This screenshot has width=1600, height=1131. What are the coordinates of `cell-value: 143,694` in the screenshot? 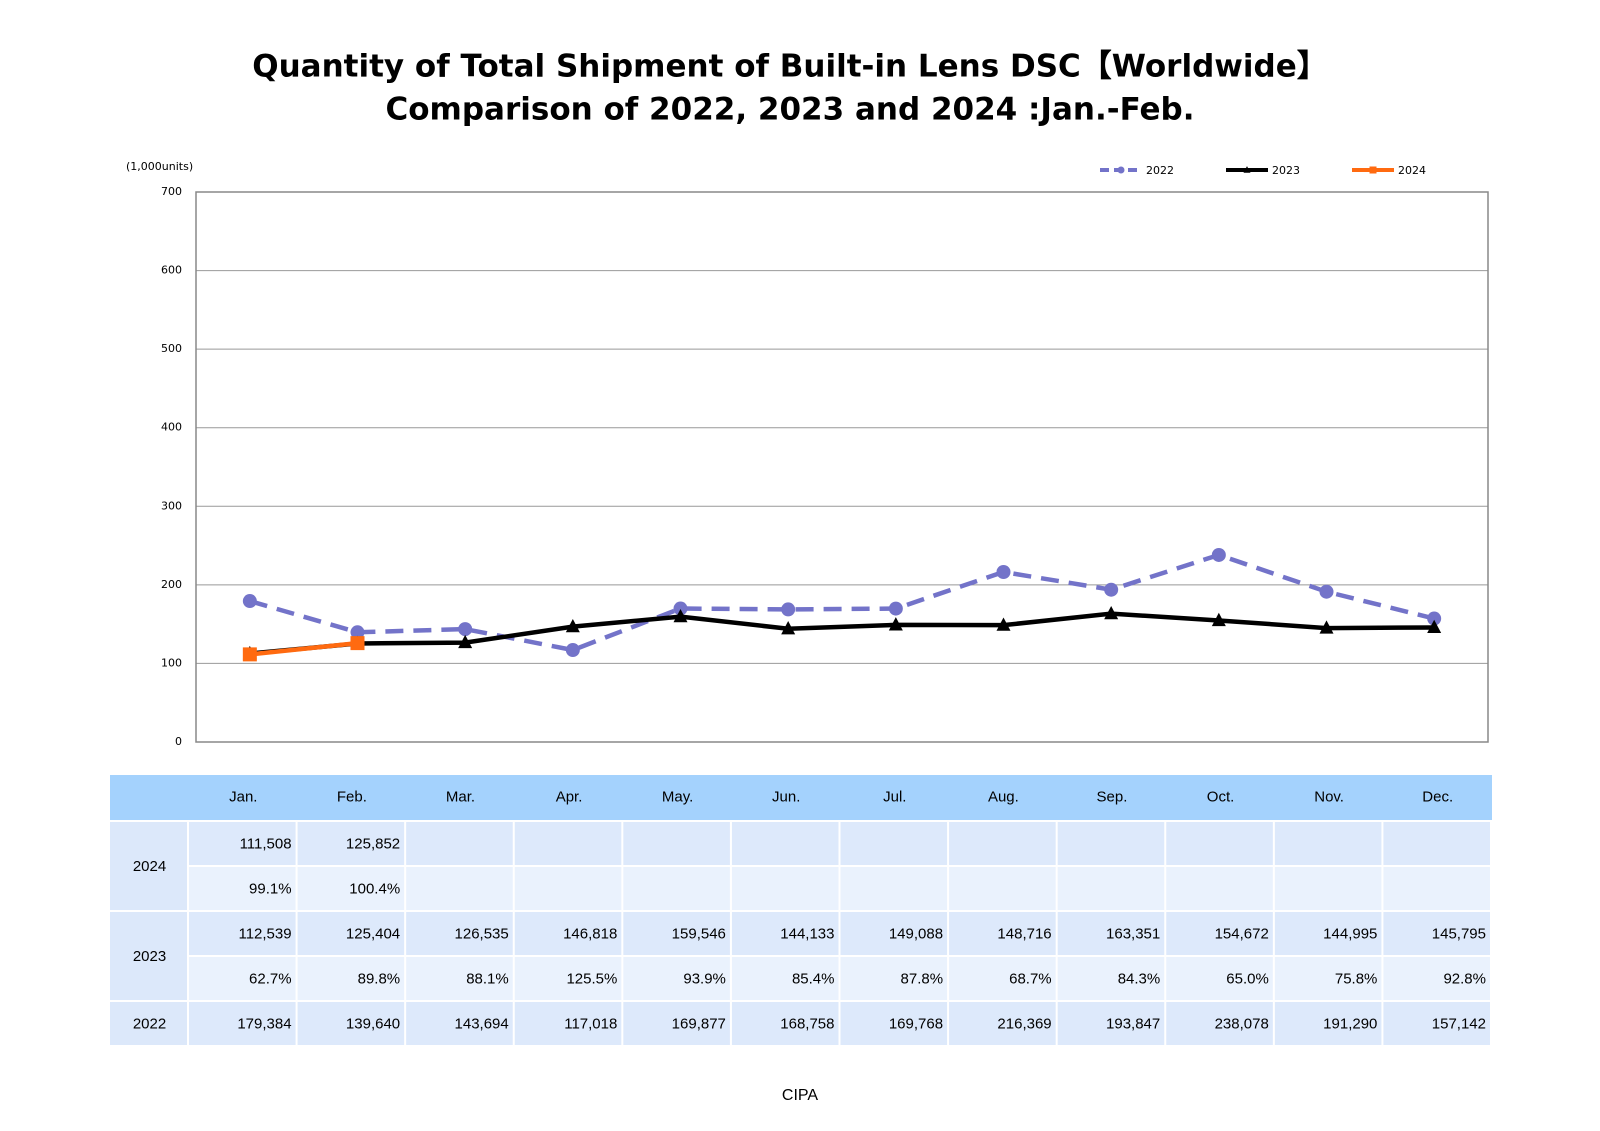 It's located at (482, 1023).